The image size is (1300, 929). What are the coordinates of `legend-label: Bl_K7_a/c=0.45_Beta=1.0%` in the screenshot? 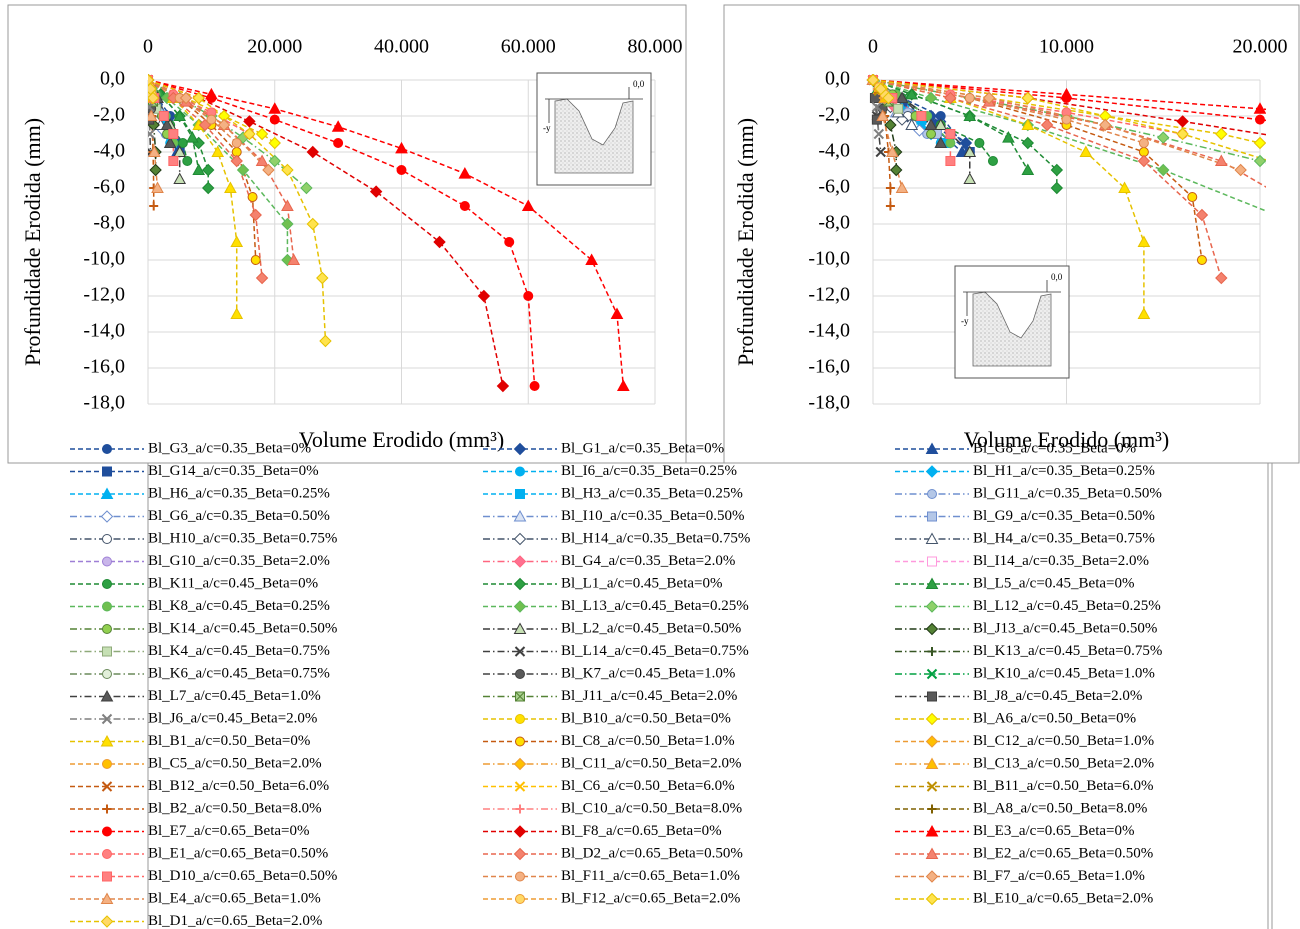 It's located at (648, 673).